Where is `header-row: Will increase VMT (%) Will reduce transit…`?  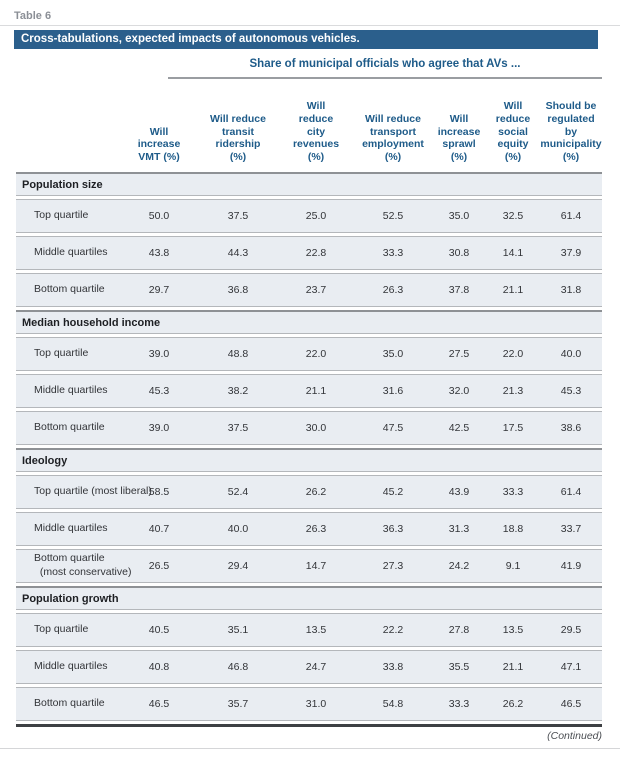
header-row: Will increase VMT (%) Will reduce transit… is located at coordinates (309, 125).